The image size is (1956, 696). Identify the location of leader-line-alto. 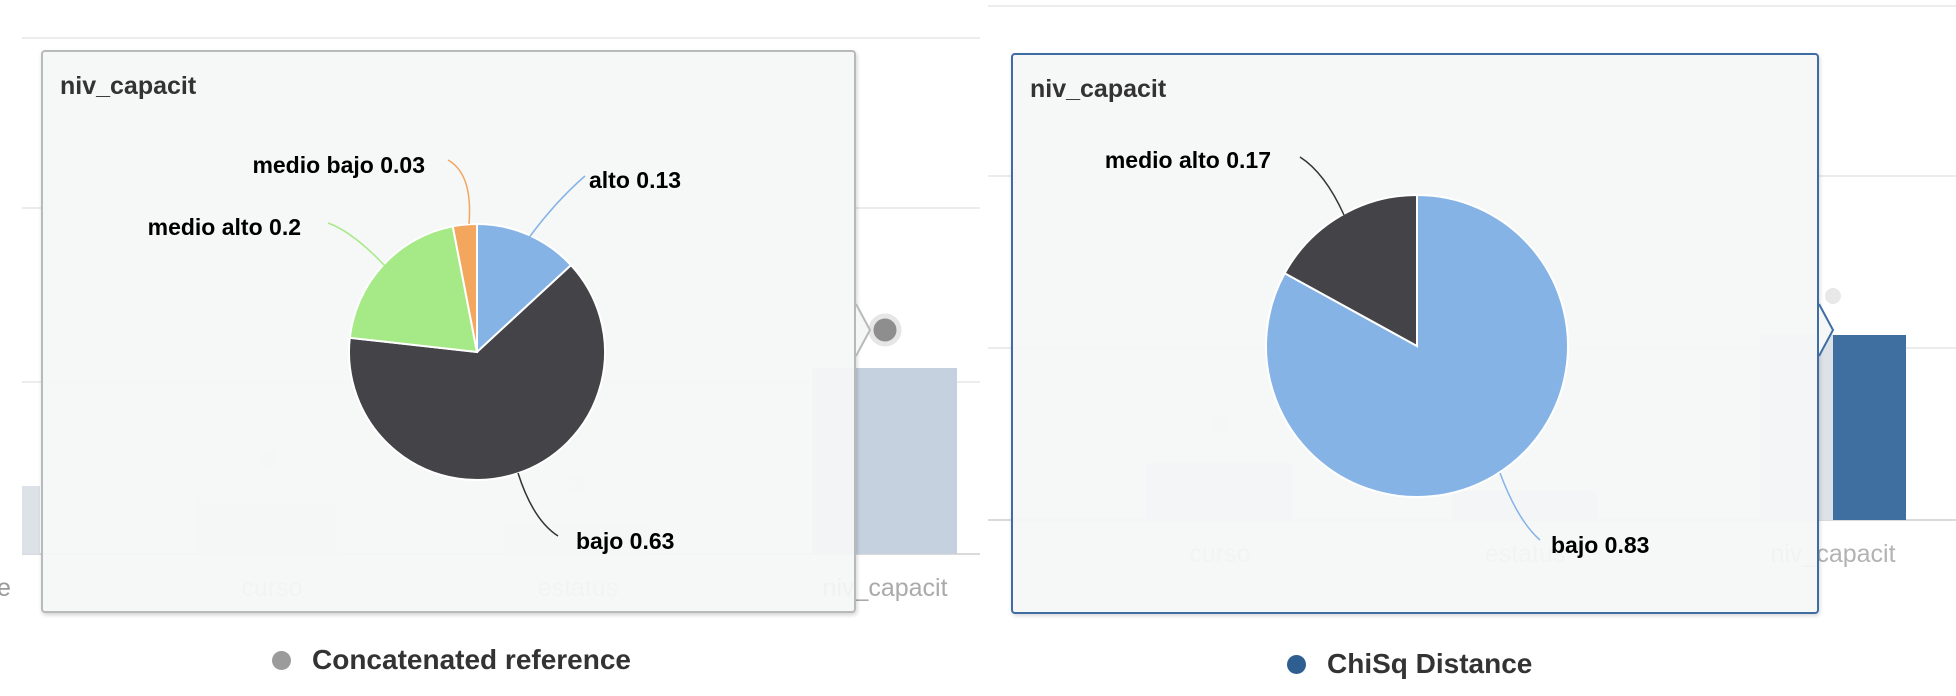
(556, 207).